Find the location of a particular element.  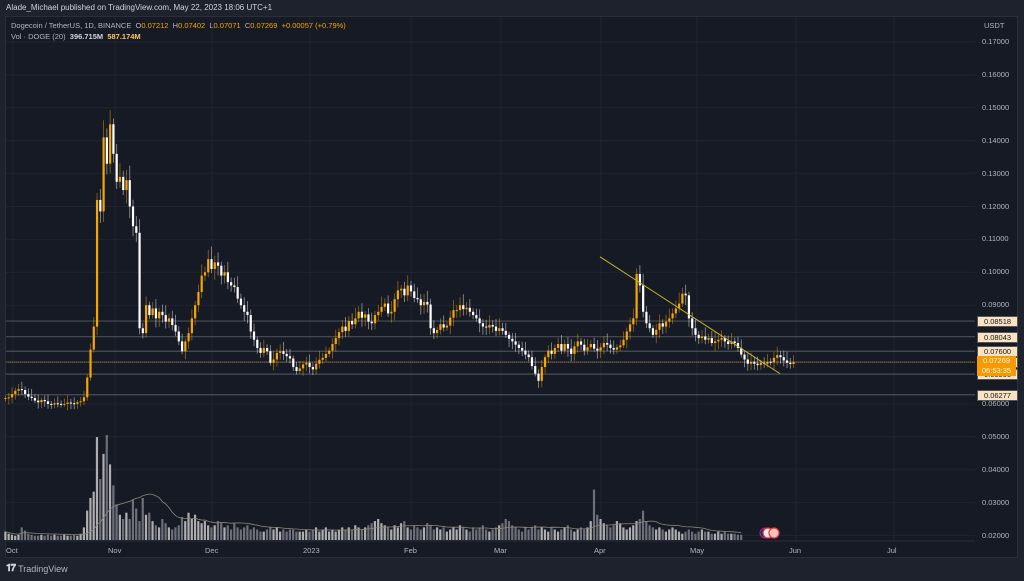

symbol-name: Dogecoin / TetherUS, 1D, BINANCE is located at coordinates (71, 25).